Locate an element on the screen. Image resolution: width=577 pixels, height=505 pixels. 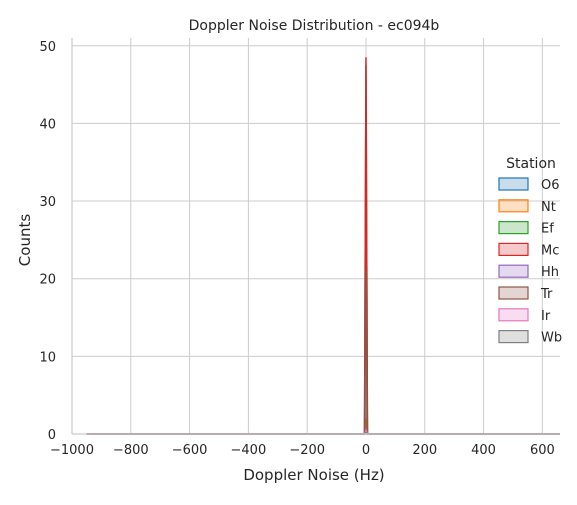
legend-label-ir: Ir is located at coordinates (546, 316).